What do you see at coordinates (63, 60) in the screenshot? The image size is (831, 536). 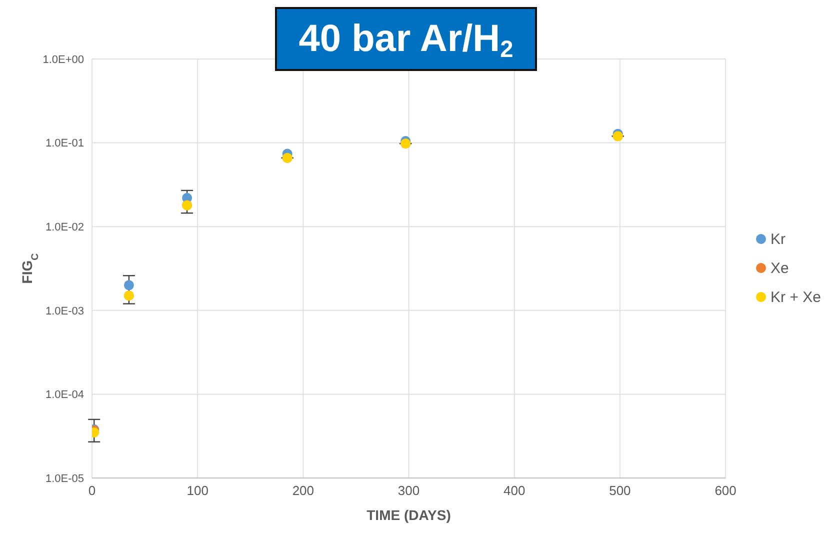 I see `y-tick-label: 1.0E+00` at bounding box center [63, 60].